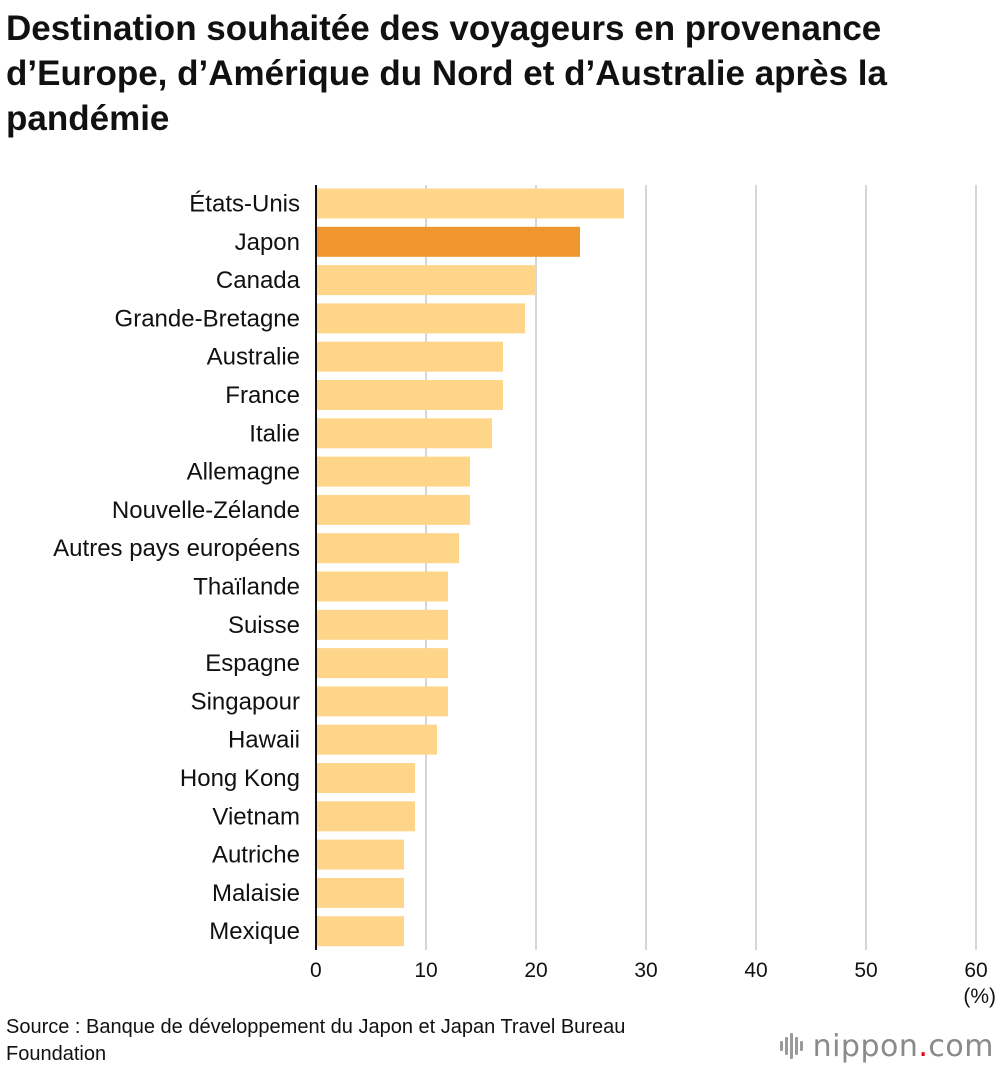 This screenshot has height=1068, width=1000. What do you see at coordinates (256, 893) in the screenshot?
I see `category-label: Malaisie` at bounding box center [256, 893].